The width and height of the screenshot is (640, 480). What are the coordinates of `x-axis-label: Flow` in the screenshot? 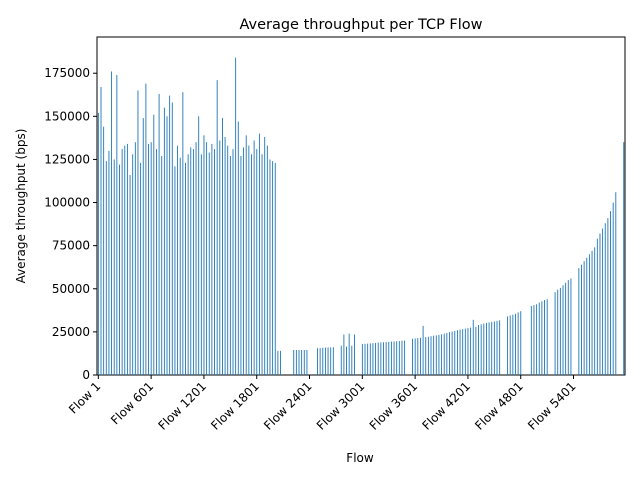 It's located at (360, 458).